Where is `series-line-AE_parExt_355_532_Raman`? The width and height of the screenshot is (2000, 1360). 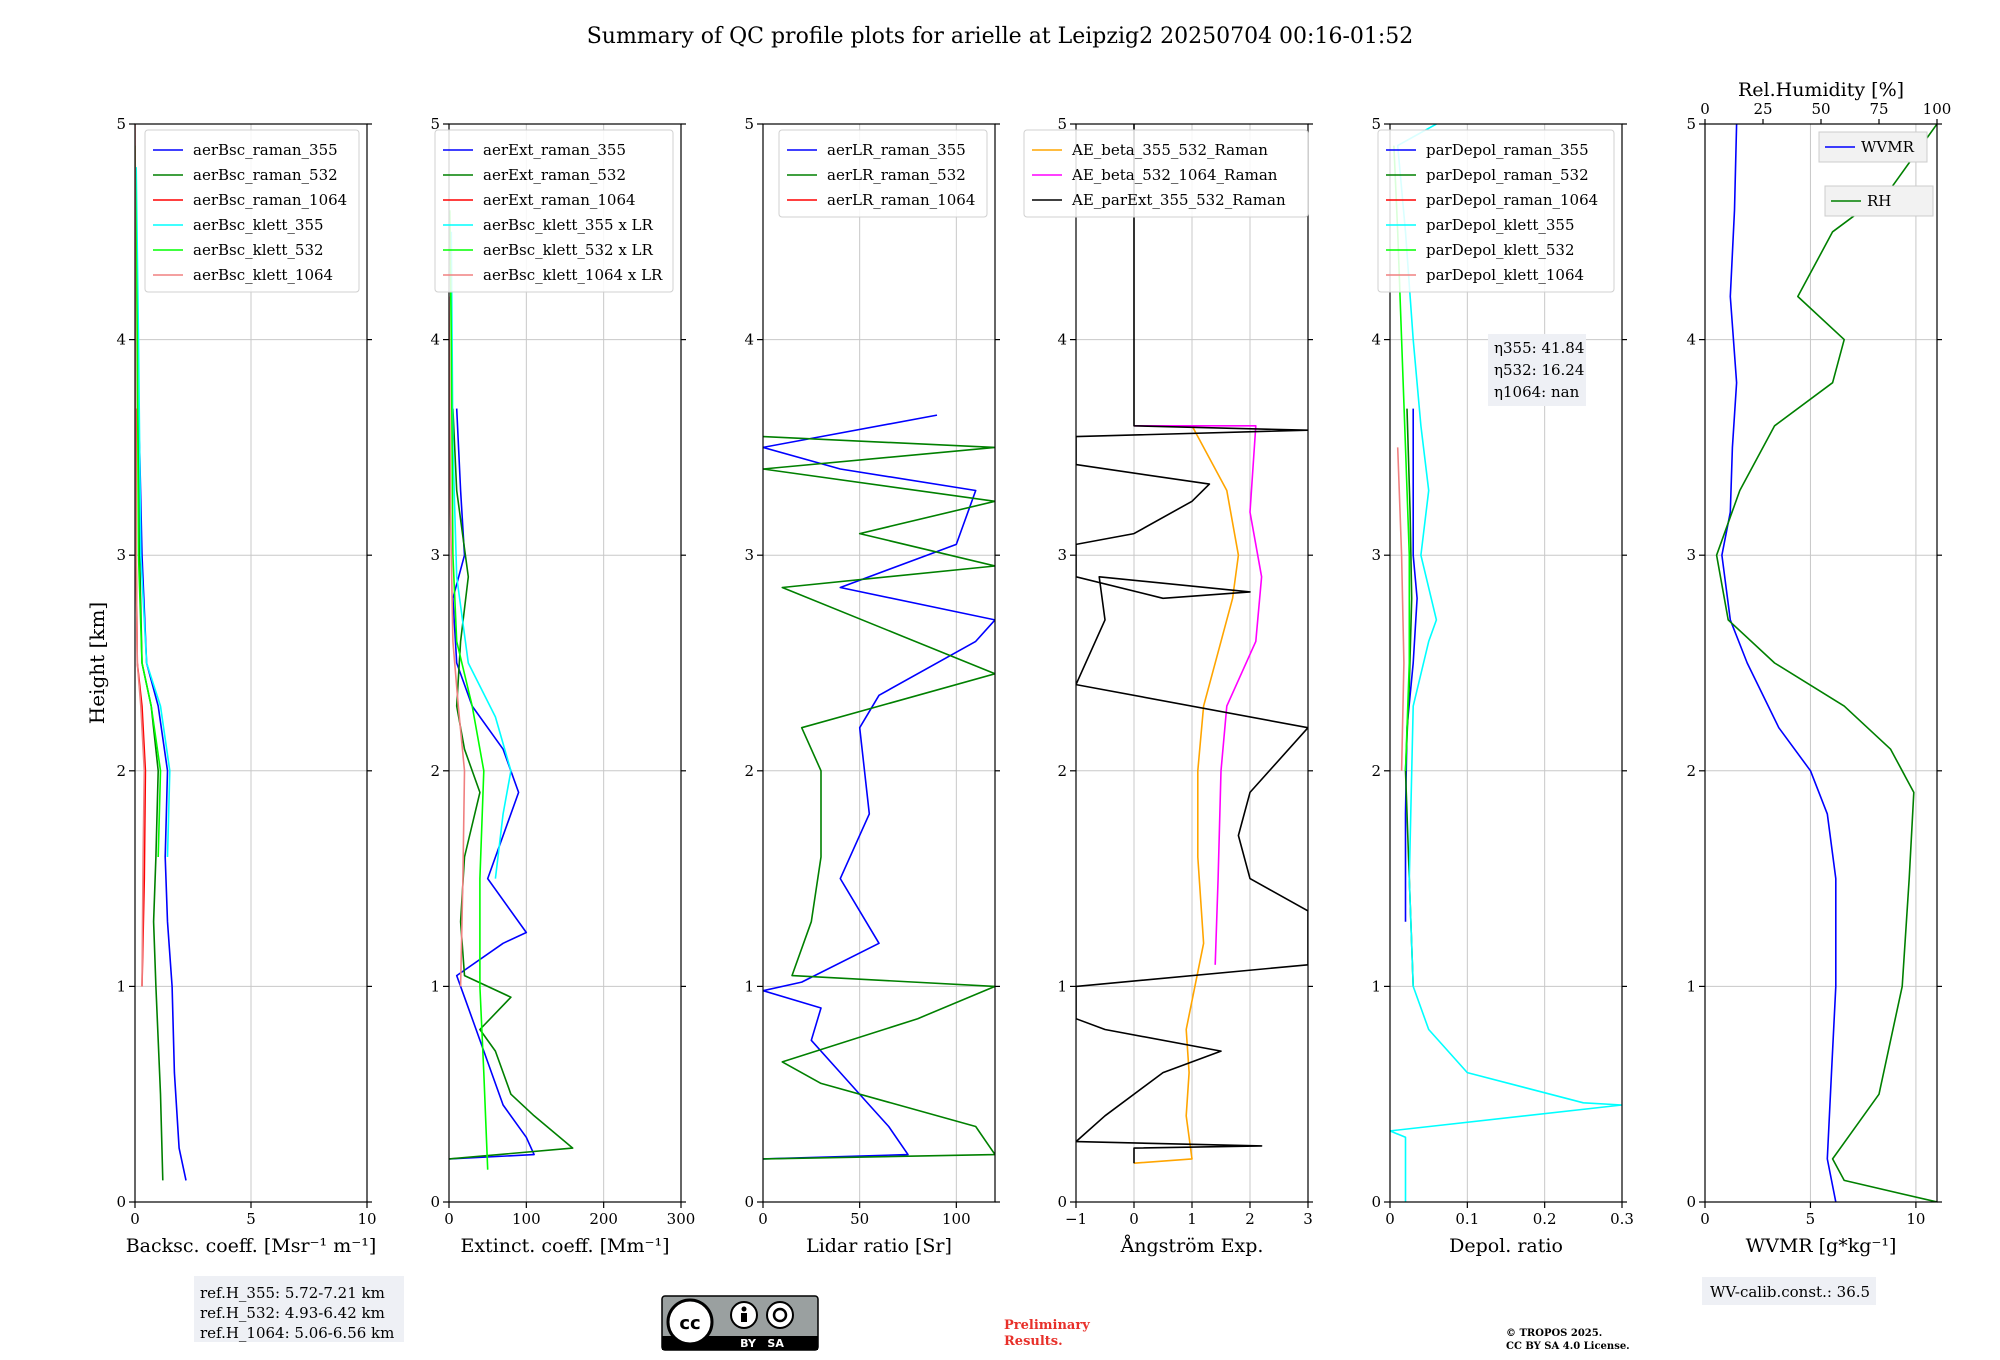 series-line-AE_parExt_355_532_Raman is located at coordinates (1192, 644).